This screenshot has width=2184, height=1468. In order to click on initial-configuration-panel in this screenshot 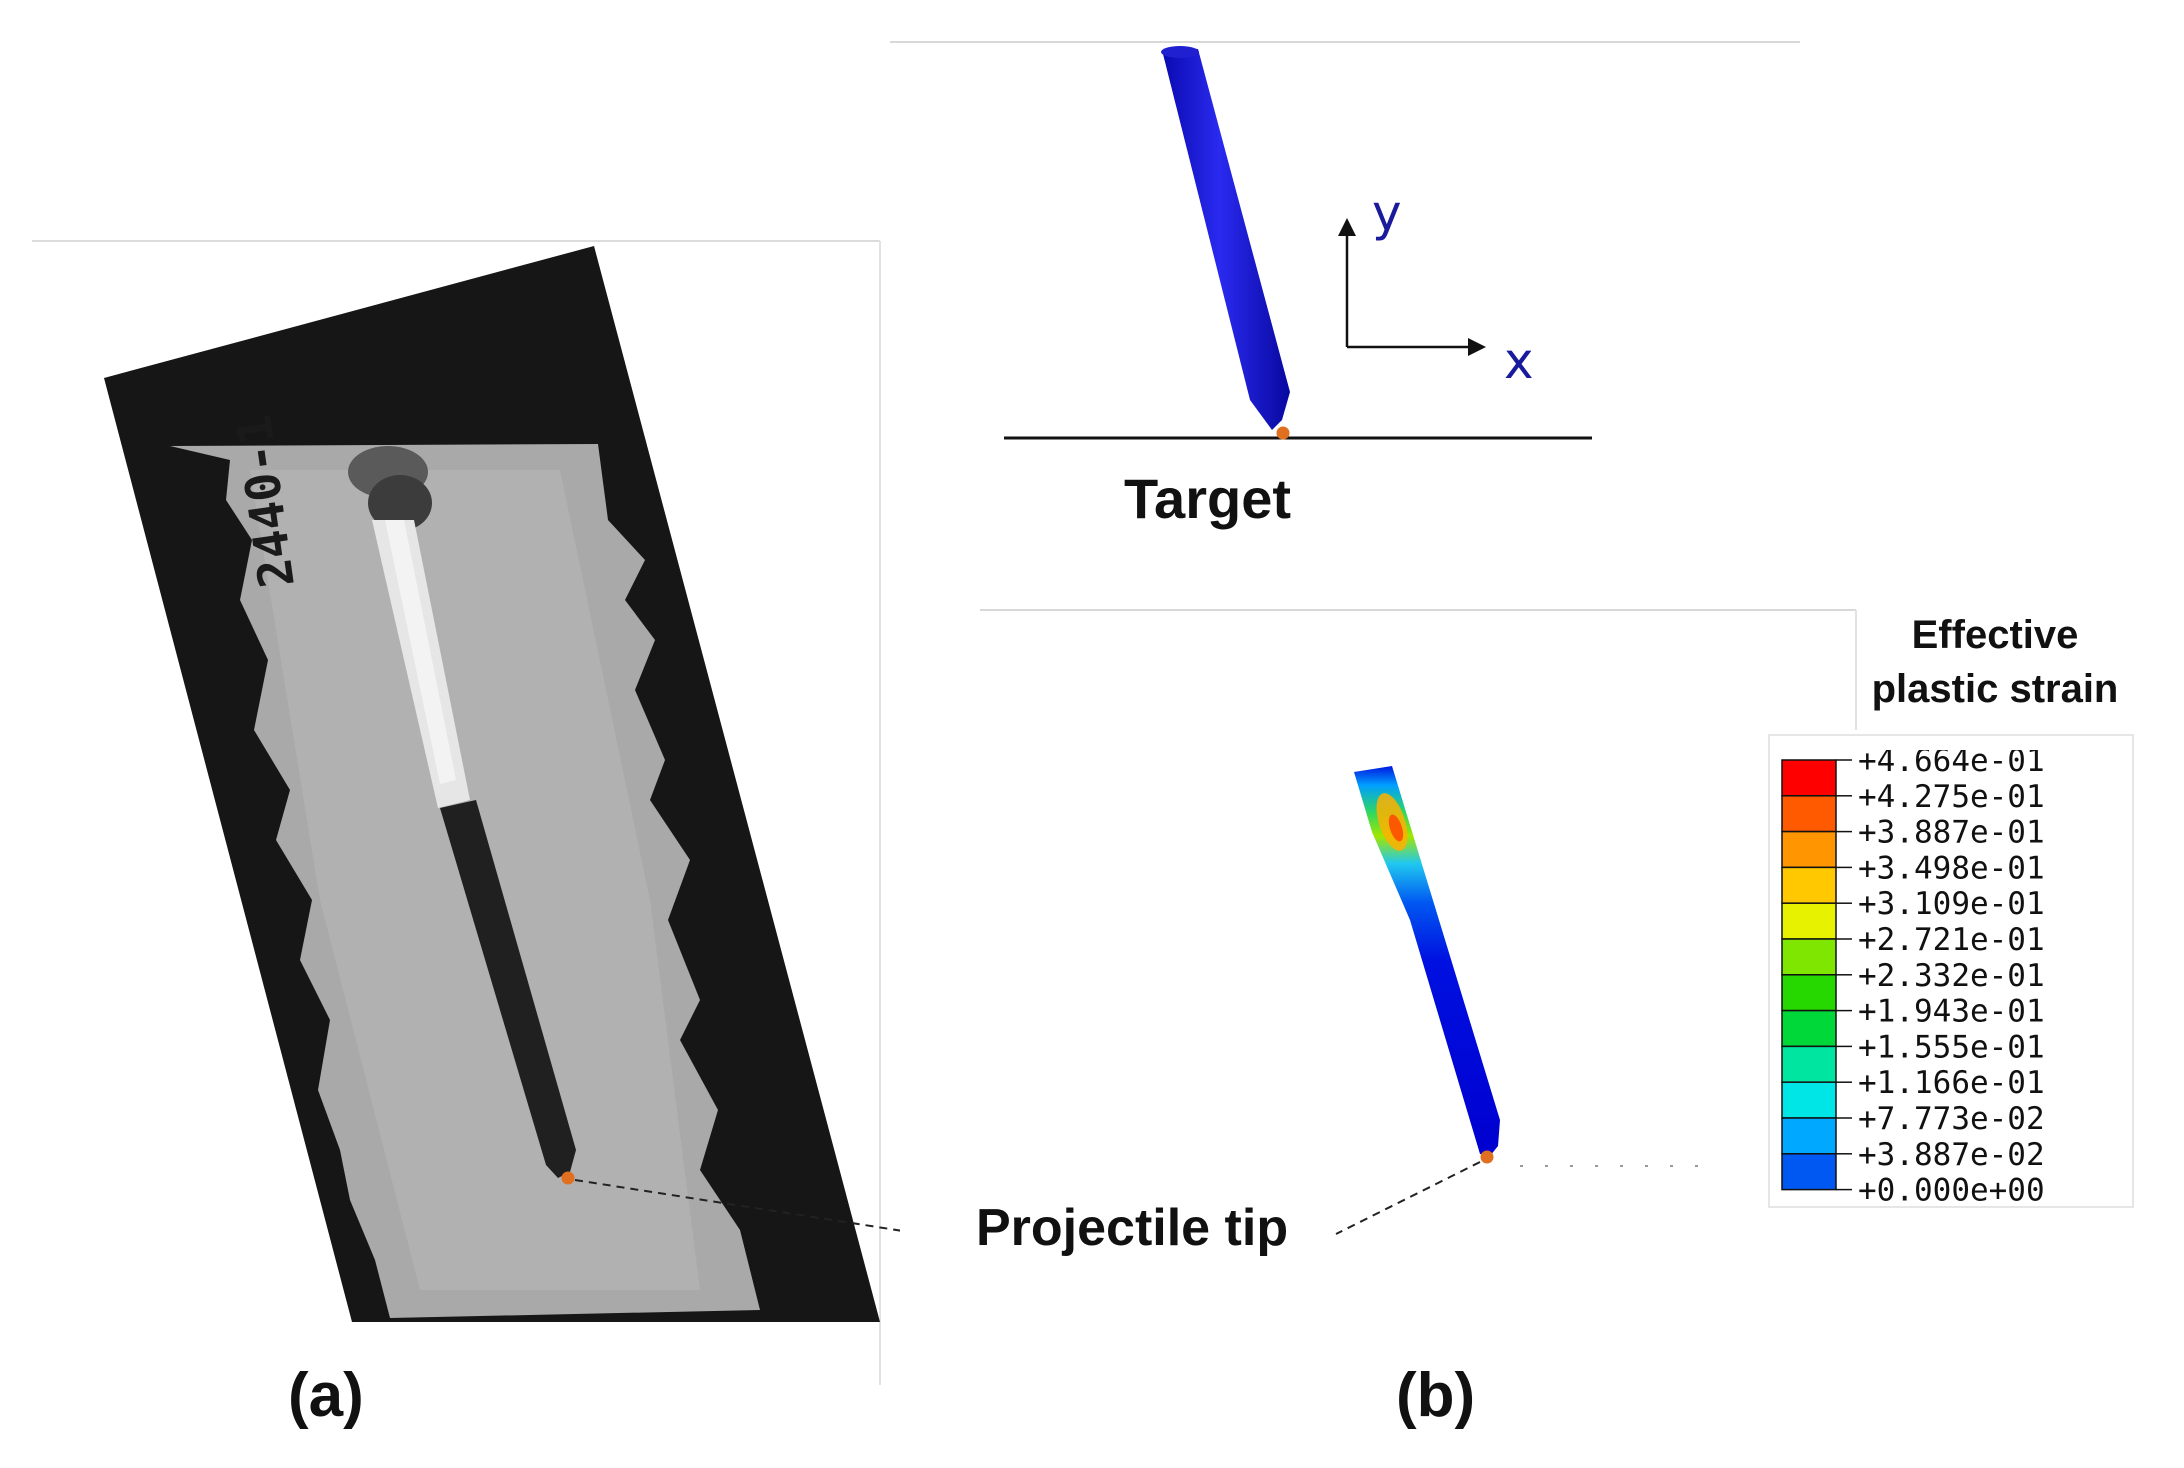, I will do `click(1345, 240)`.